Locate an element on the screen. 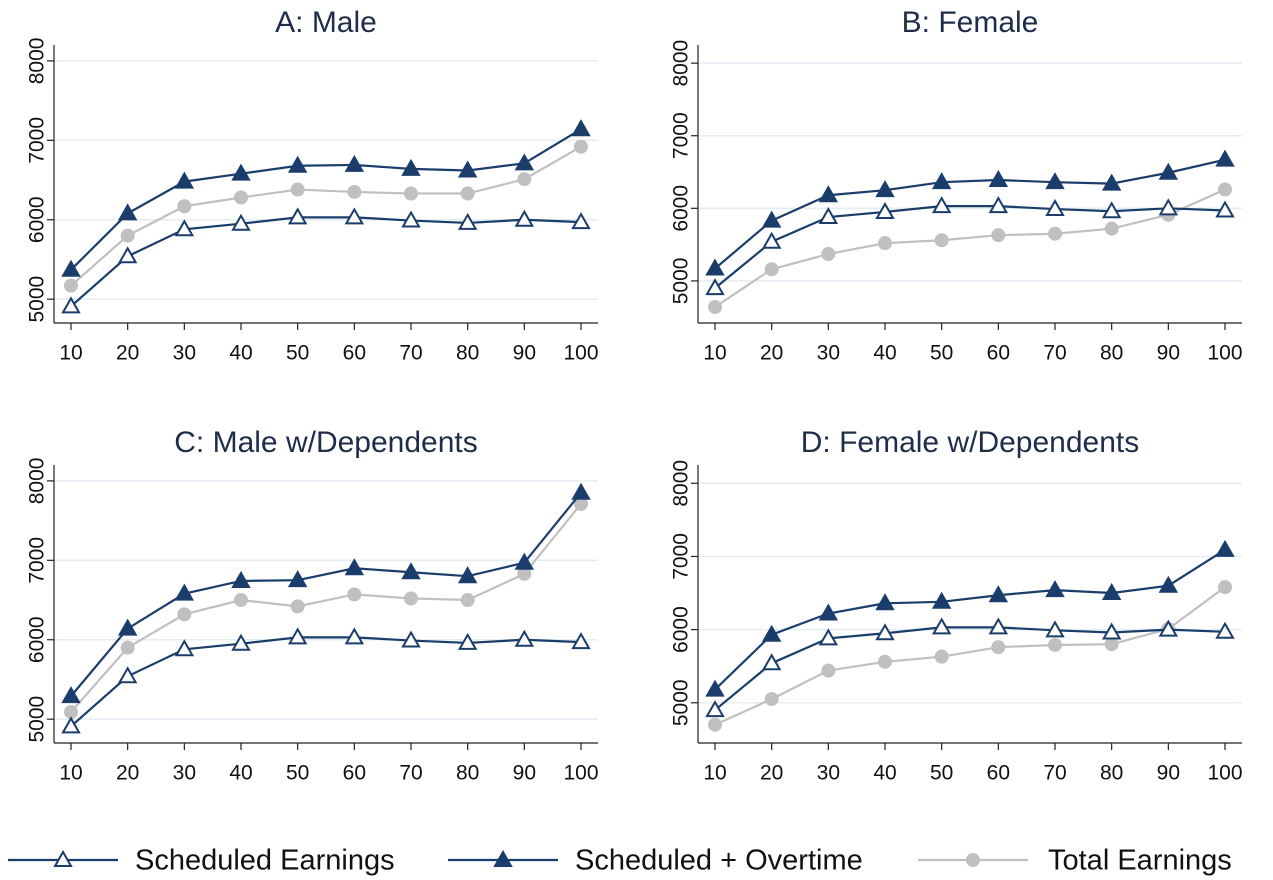 This screenshot has width=1273, height=880. chart-title: B: Female is located at coordinates (970, 22).